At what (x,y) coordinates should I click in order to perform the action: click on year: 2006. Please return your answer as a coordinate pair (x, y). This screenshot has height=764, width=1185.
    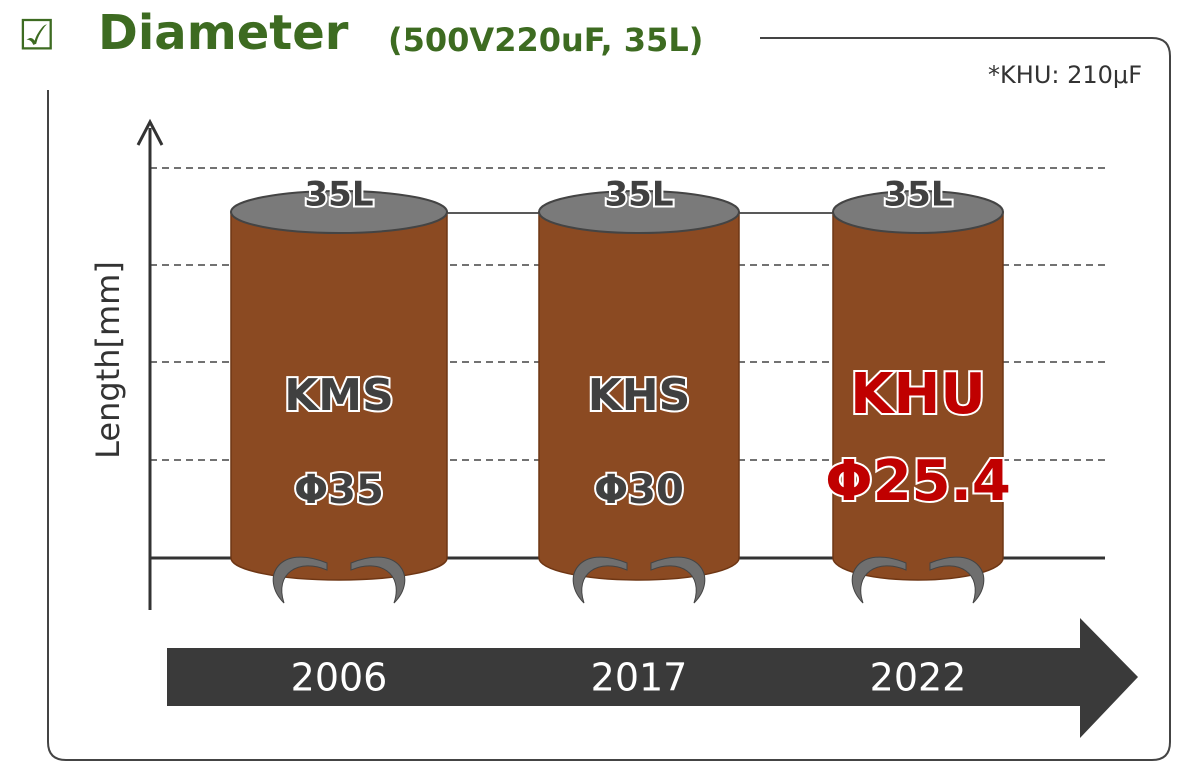
    Looking at the image, I should click on (339, 678).